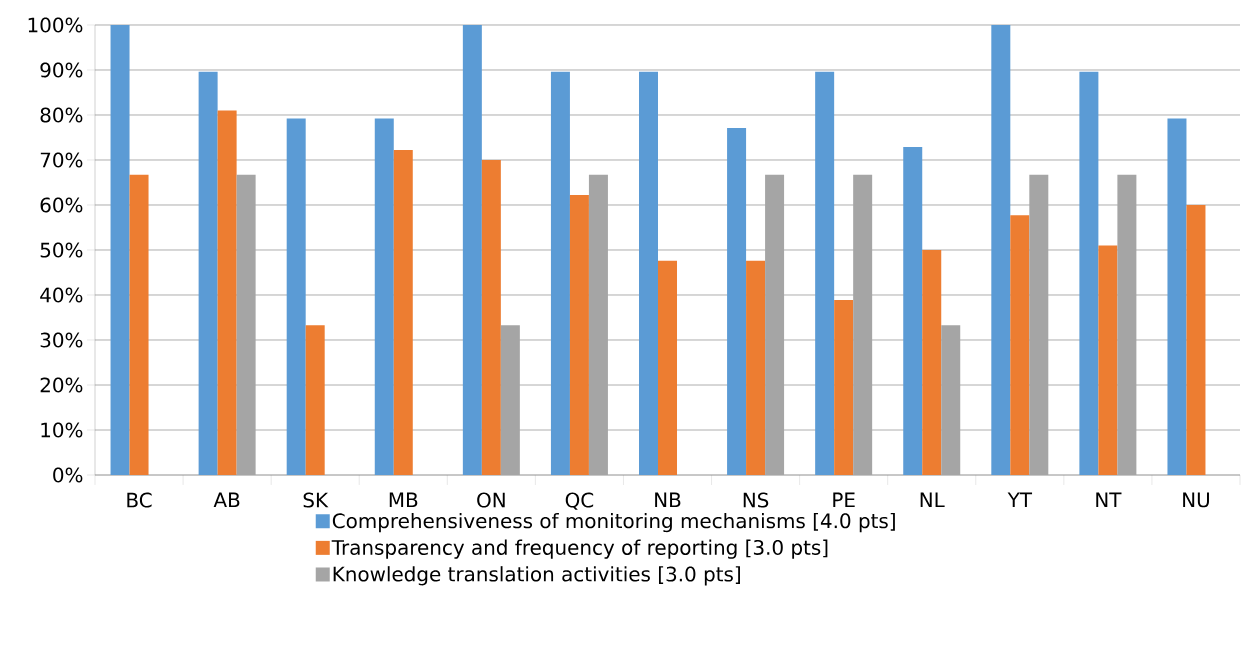 The image size is (1243, 646). Describe the element at coordinates (316, 500) in the screenshot. I see `x-tick-label: SK` at that location.